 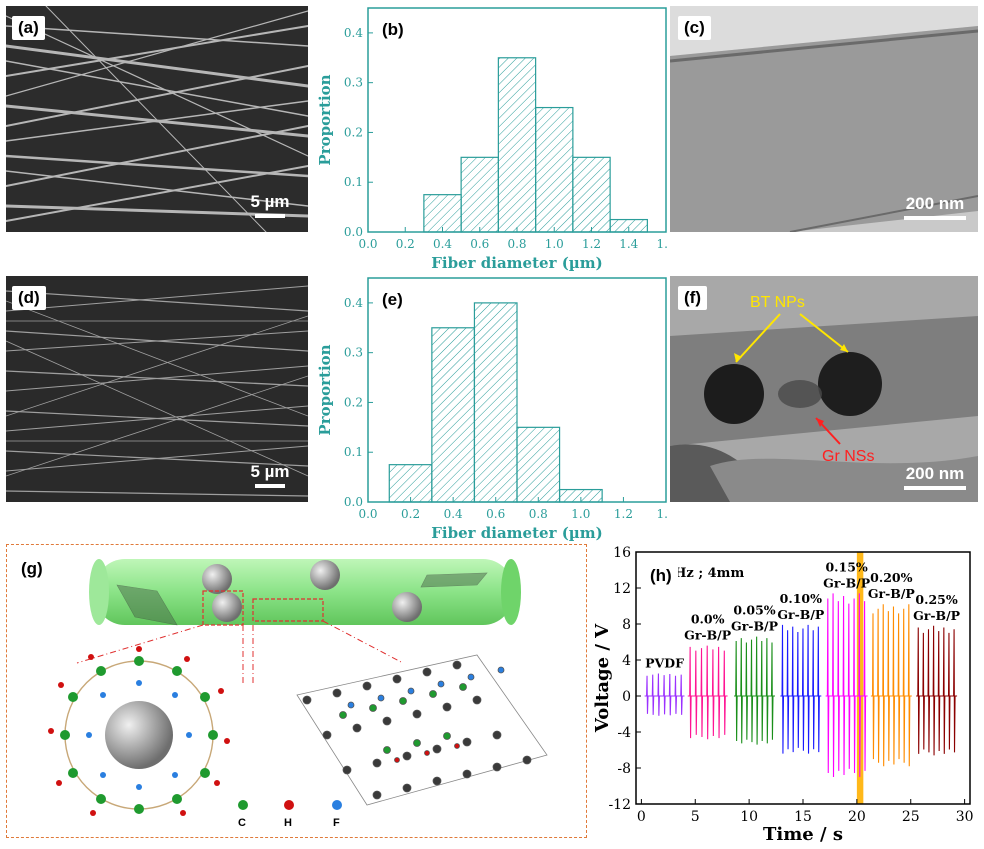 I want to click on tem-fiber-c, so click(x=824, y=119).